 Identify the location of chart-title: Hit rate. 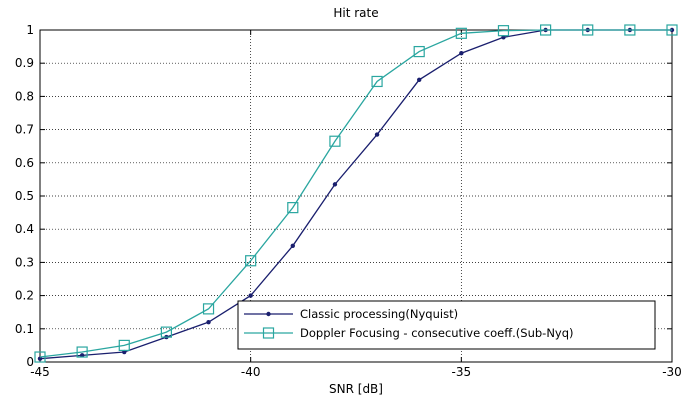
(355, 13).